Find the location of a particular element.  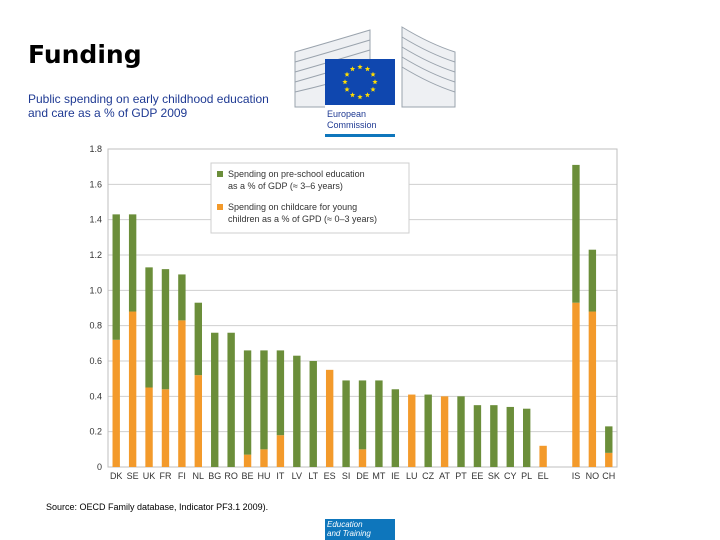

legend is located at coordinates (310, 198).